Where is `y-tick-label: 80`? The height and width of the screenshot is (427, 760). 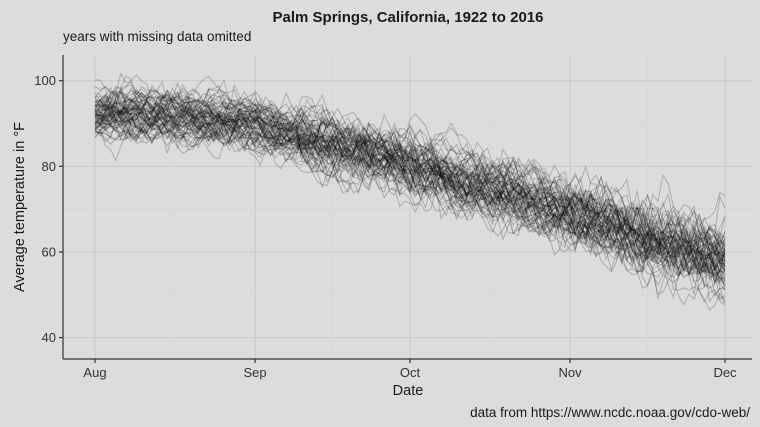
y-tick-label: 80 is located at coordinates (49, 166).